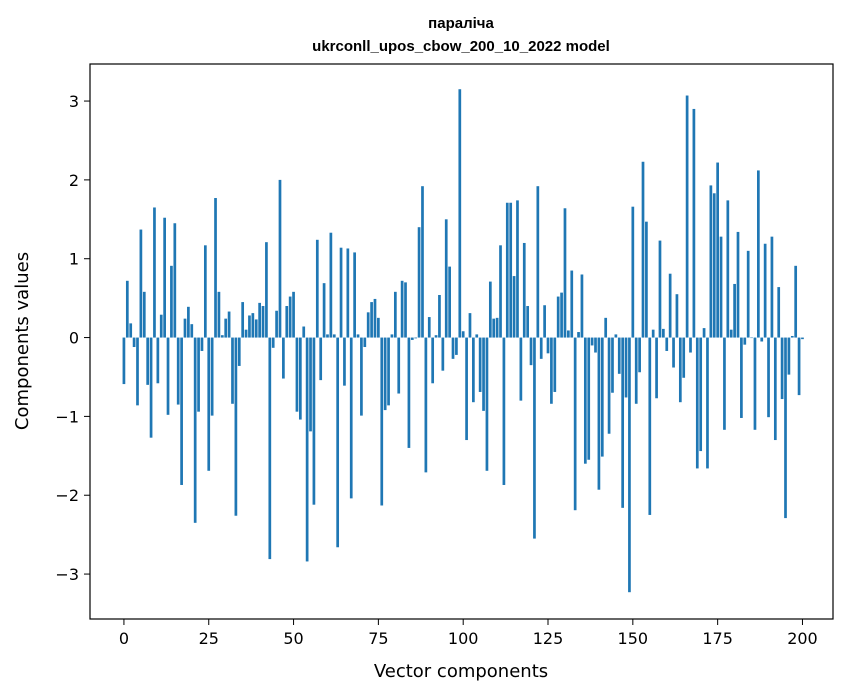 The height and width of the screenshot is (696, 847). Describe the element at coordinates (67, 495) in the screenshot. I see `y-tick-label: −2` at that location.